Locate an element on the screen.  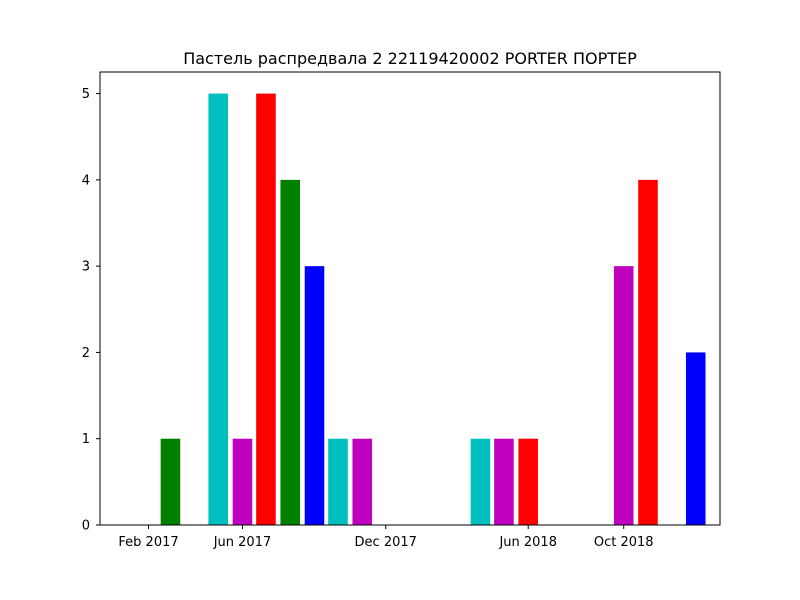
y-tick-label: 5 is located at coordinates (86, 94).